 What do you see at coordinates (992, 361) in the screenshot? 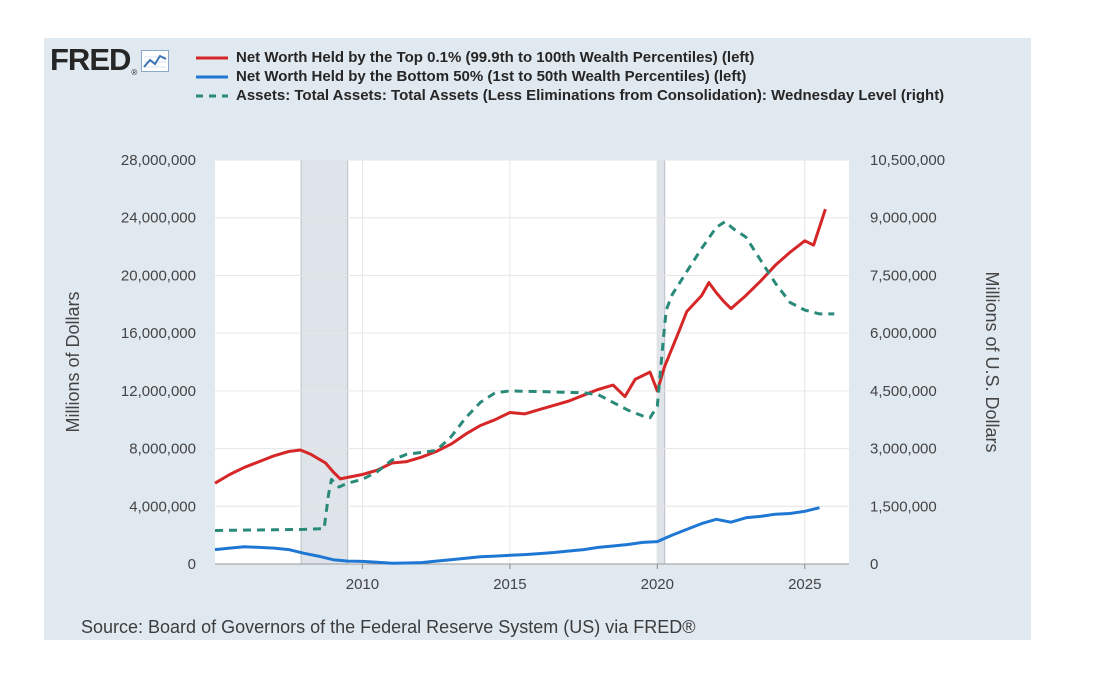
I see `right-axis-title: Millions of U.S. Dollars` at bounding box center [992, 361].